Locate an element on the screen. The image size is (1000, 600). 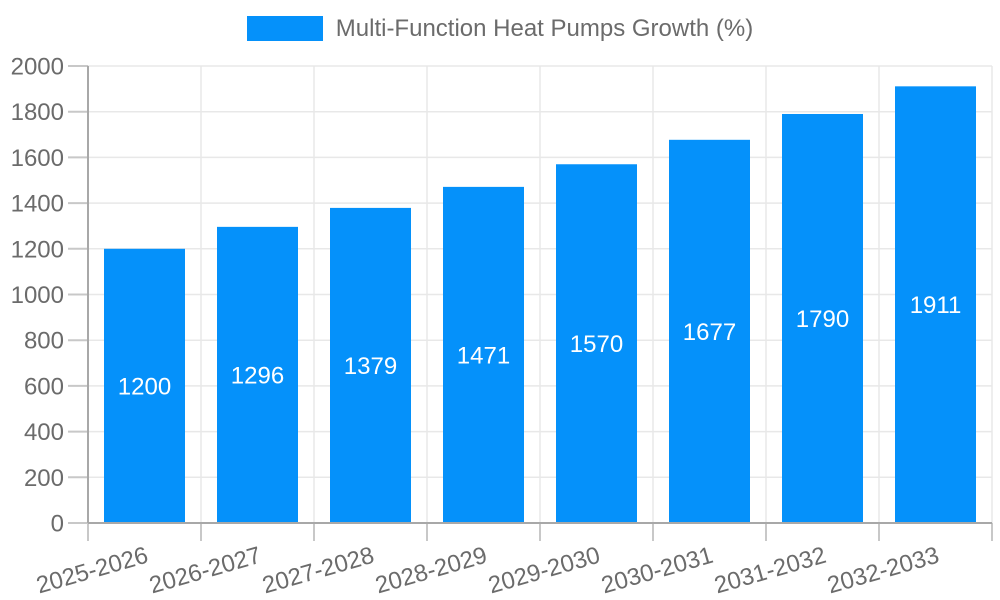
y-tick-label: 2000 is located at coordinates (37, 67).